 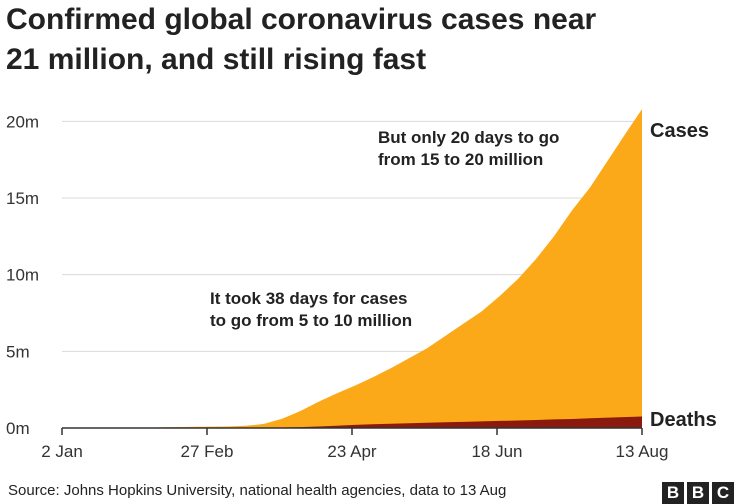 What do you see at coordinates (216, 59) in the screenshot?
I see `chart-title-line-2: 21 million, and still rising fast` at bounding box center [216, 59].